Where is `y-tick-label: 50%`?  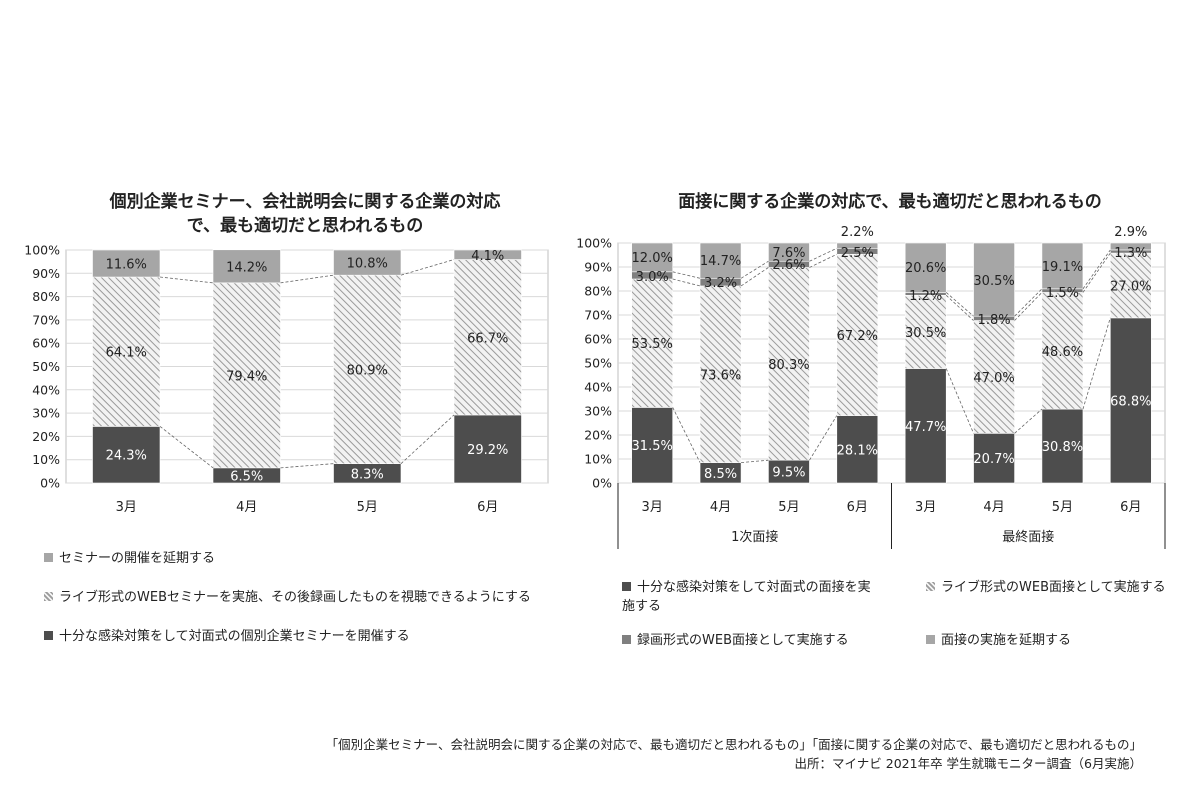
y-tick-label: 50% is located at coordinates (46, 366).